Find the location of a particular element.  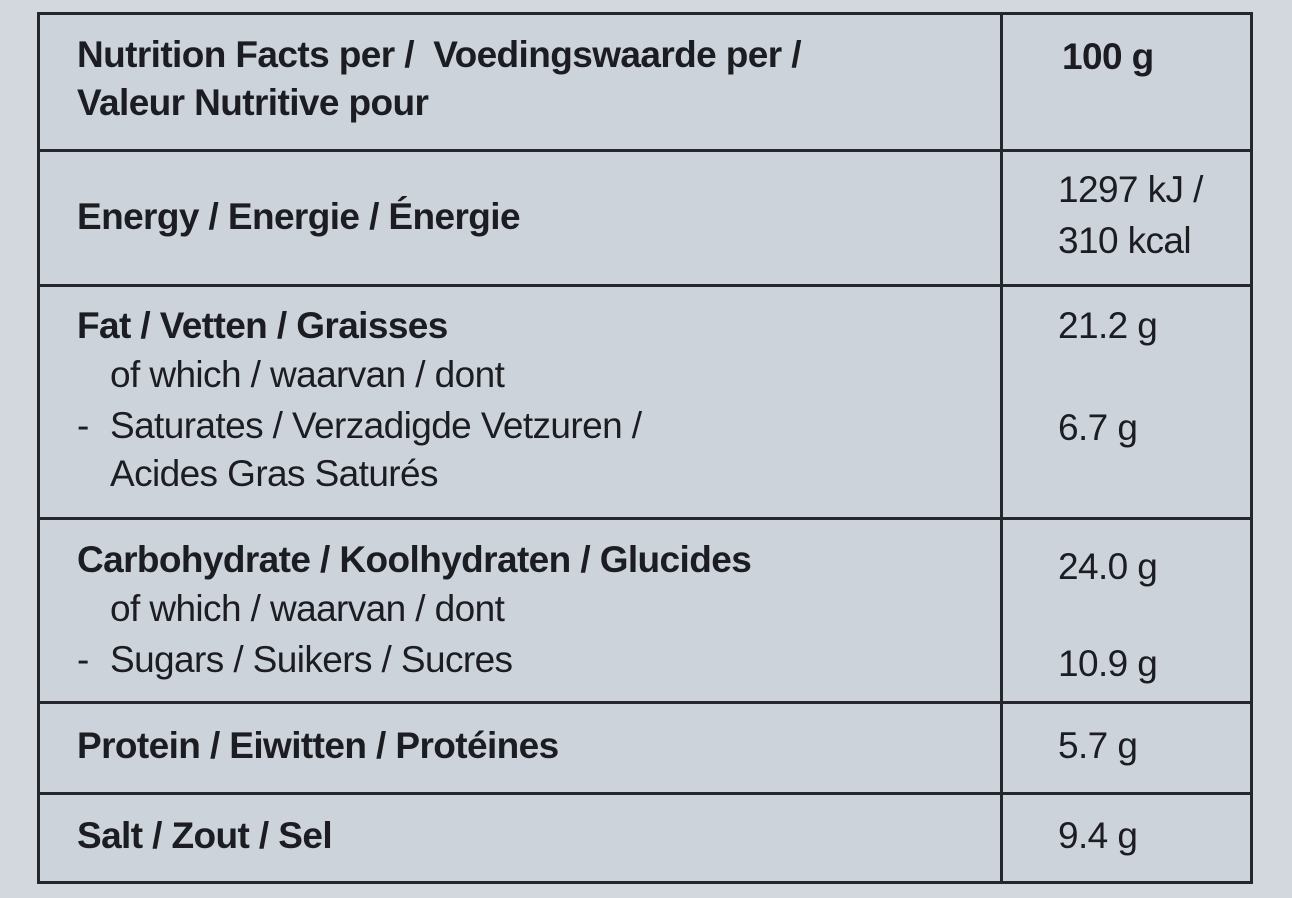

row-value: 9.4 g is located at coordinates (1098, 835).